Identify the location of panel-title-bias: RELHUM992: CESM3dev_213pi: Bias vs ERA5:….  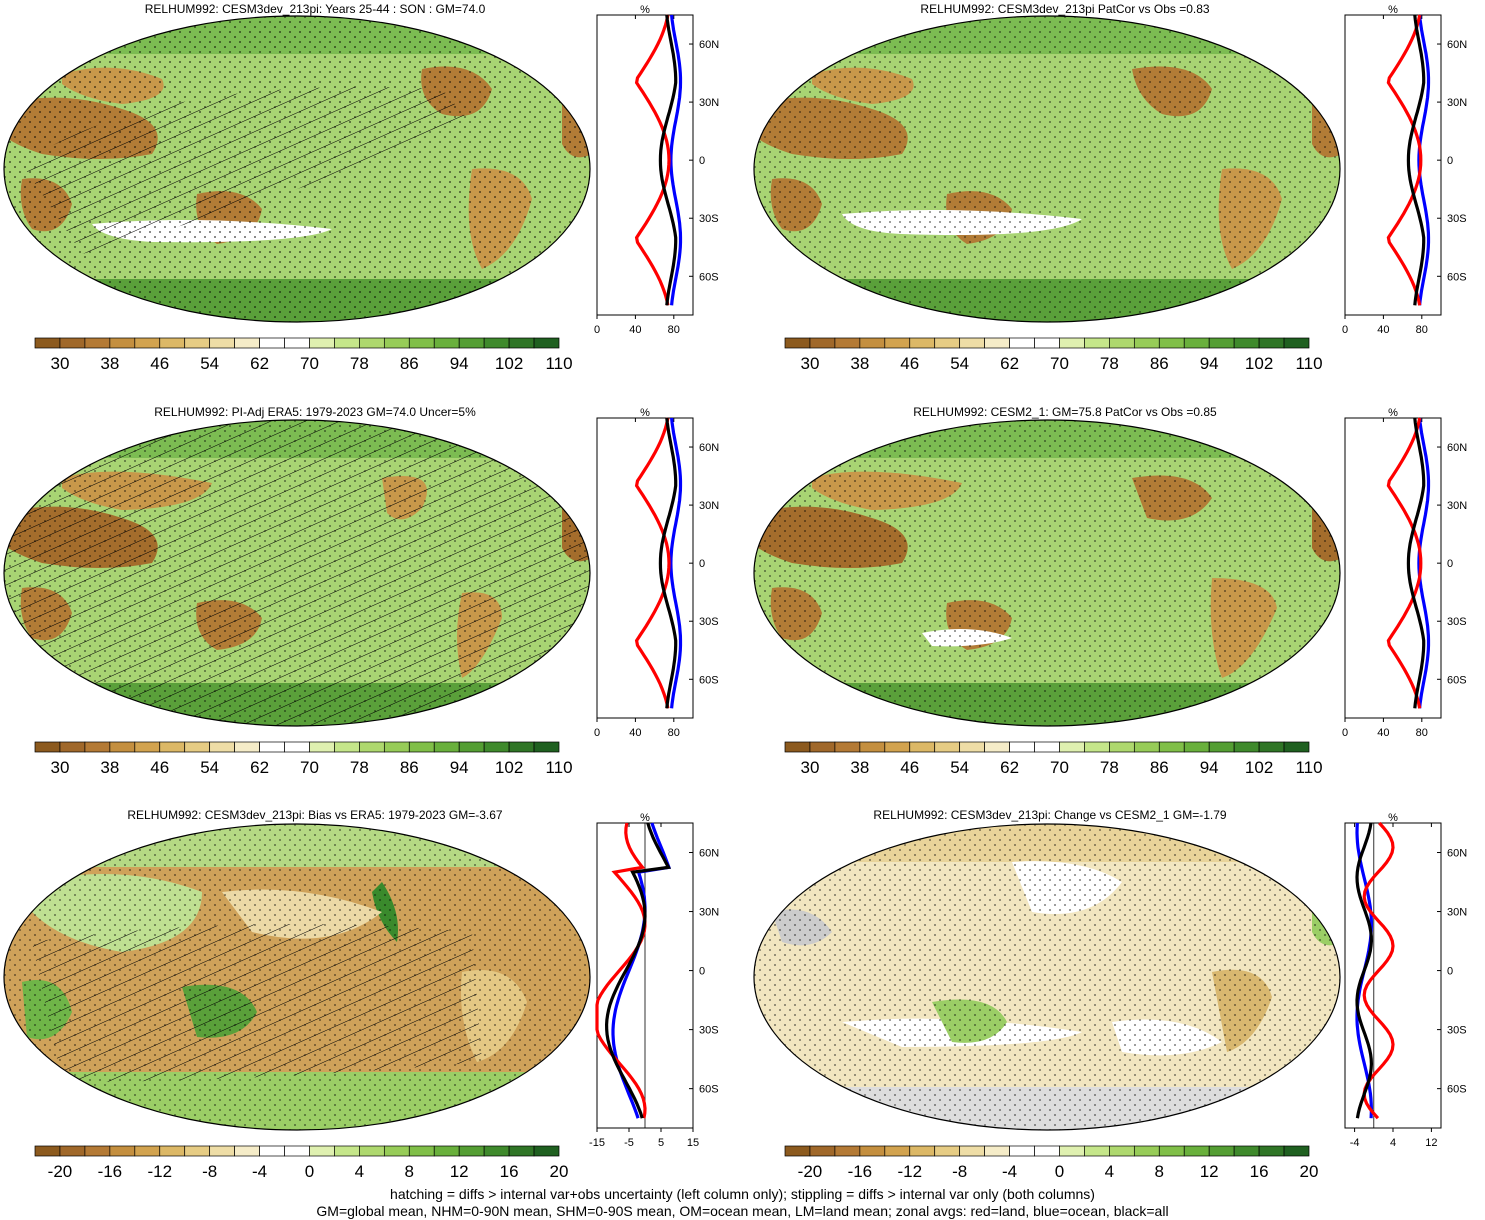
(315, 815).